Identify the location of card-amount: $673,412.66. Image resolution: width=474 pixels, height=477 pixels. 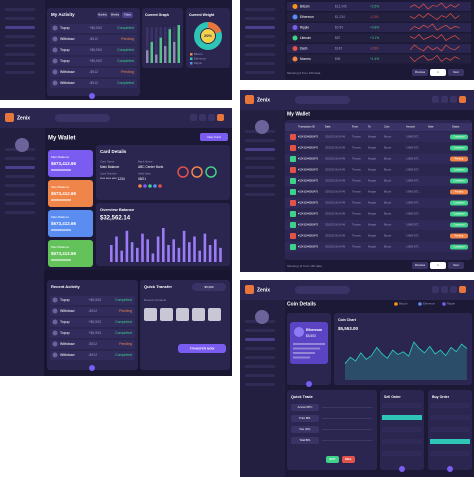
(64, 223).